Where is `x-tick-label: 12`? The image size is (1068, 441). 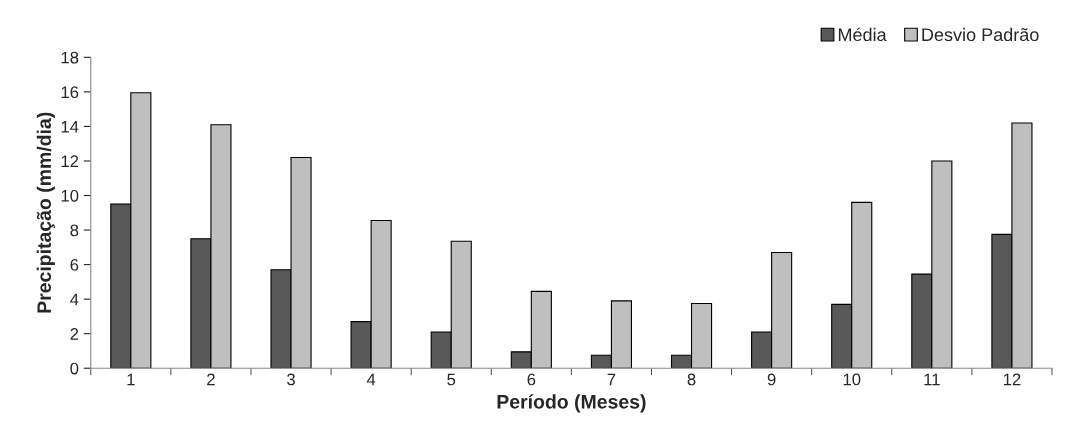 x-tick-label: 12 is located at coordinates (1012, 379).